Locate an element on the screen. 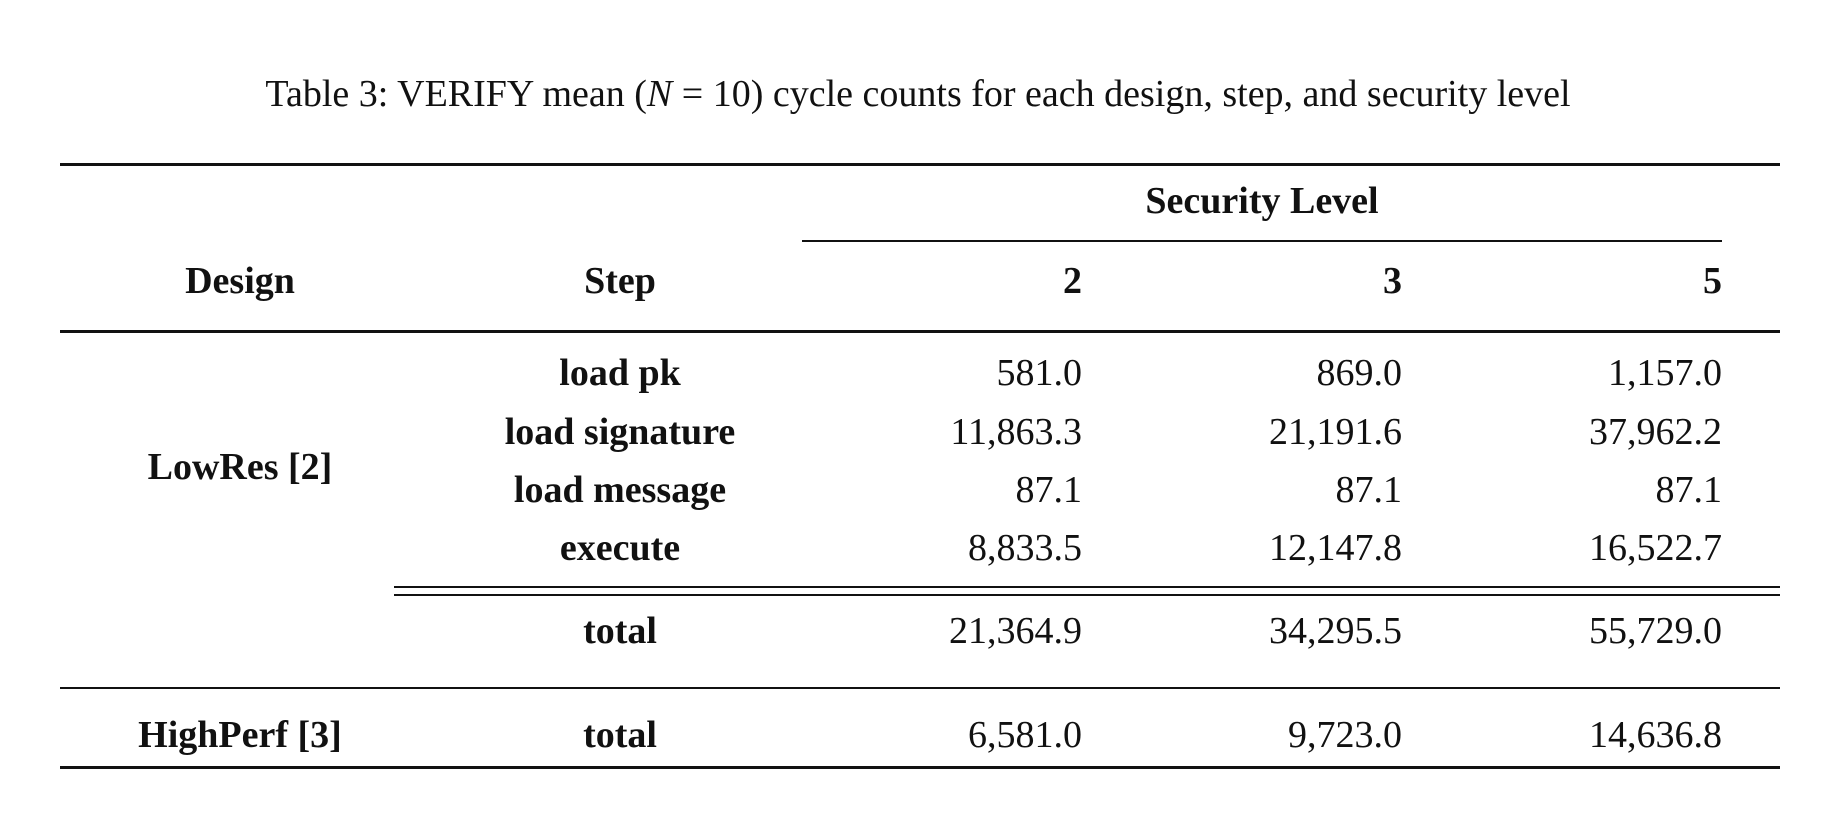  lowres-load-message-level-2: 87.1 is located at coordinates (1049, 490).